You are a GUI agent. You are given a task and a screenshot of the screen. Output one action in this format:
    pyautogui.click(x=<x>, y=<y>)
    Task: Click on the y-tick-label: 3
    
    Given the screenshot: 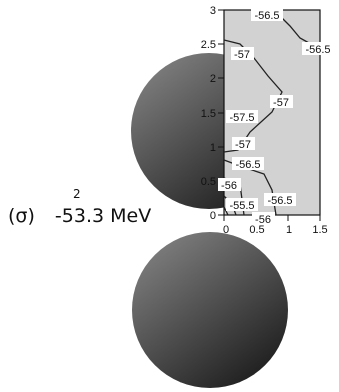 What is the action you would take?
    pyautogui.click(x=213, y=11)
    